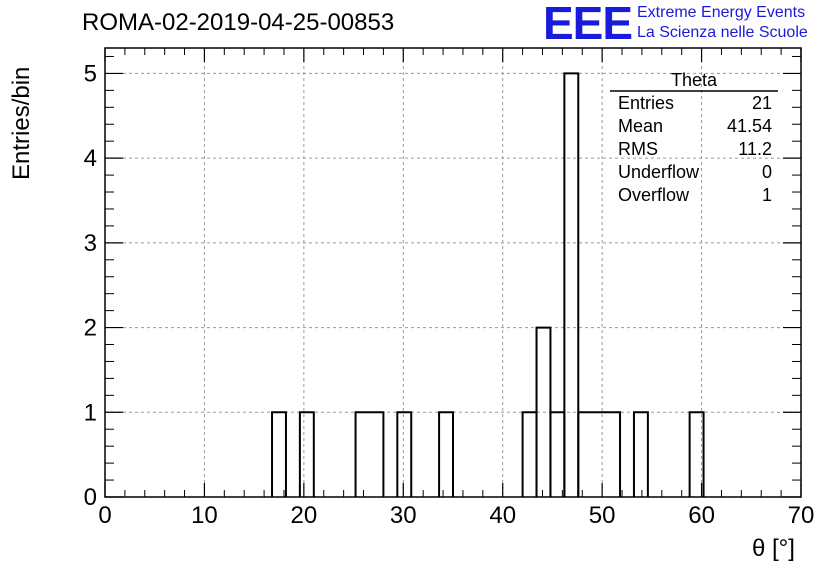  Describe the element at coordinates (766, 172) in the screenshot. I see `stats-value: 0` at that location.